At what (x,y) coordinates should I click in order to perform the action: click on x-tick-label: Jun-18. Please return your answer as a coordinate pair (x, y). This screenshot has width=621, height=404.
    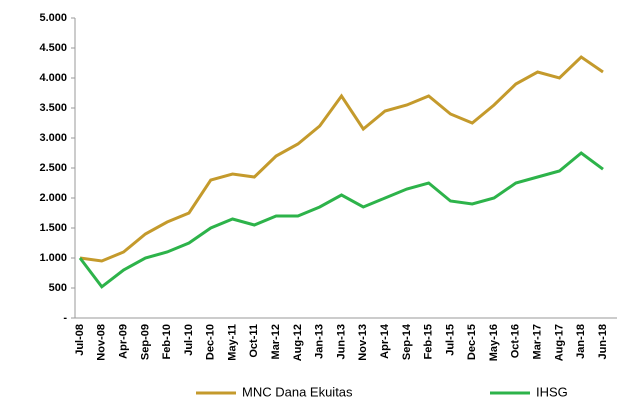
    Looking at the image, I should click on (603, 341).